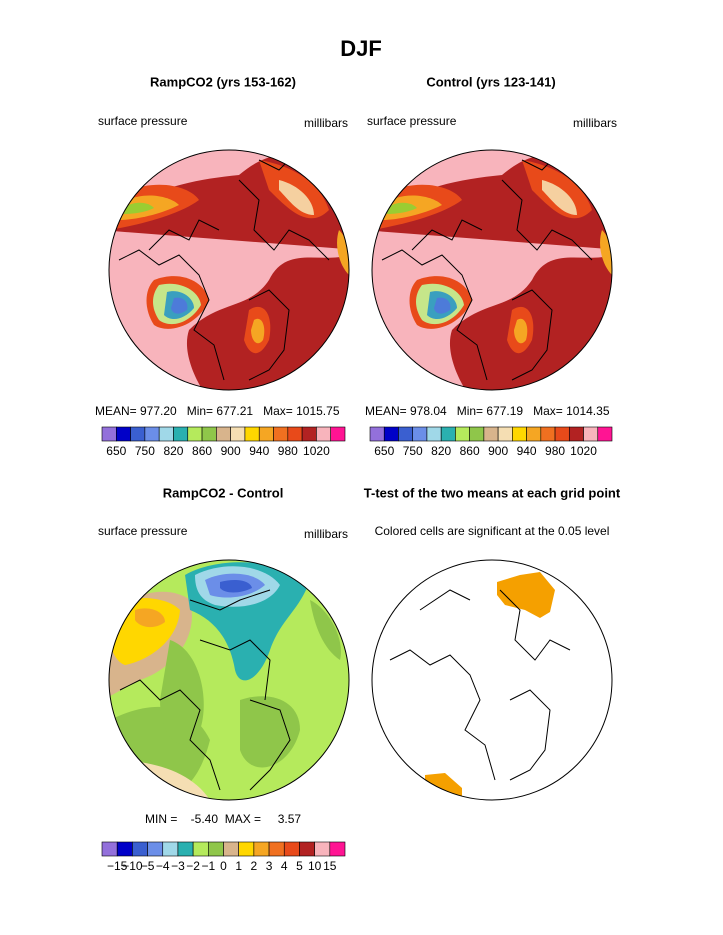  I want to click on panel-title: RampCO2 - Control, so click(223, 492).